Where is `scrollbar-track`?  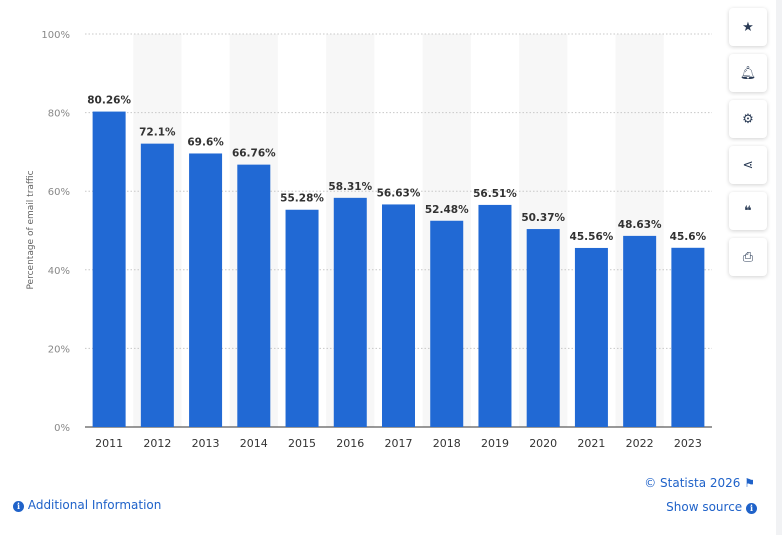
scrollbar-track is located at coordinates (779, 267).